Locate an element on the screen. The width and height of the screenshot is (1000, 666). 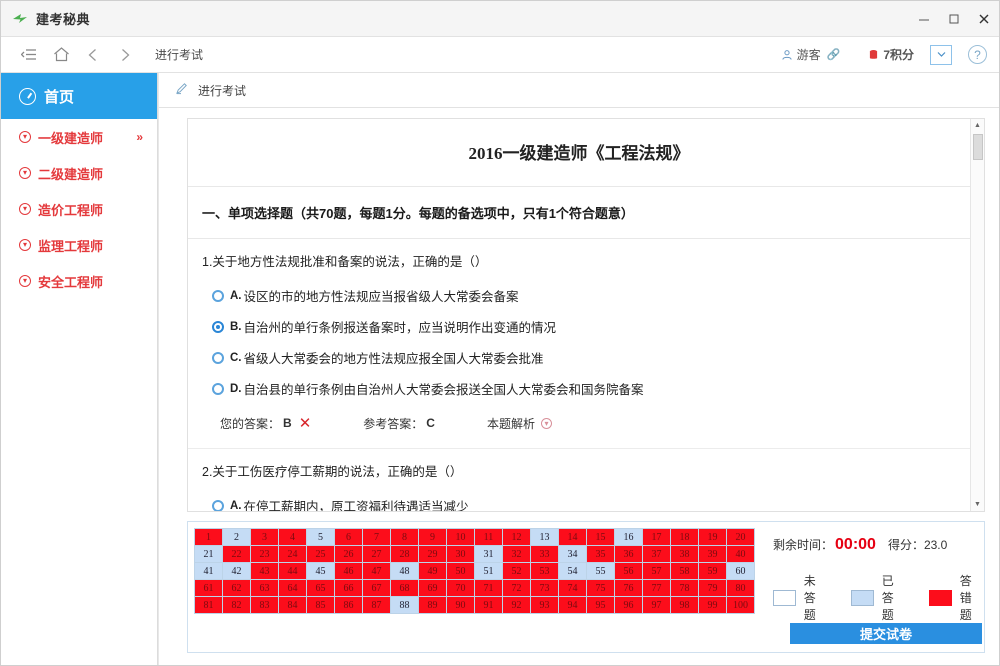
sidebar-item-level2-builder: ▾ 二级建造师 is located at coordinates (79, 173).